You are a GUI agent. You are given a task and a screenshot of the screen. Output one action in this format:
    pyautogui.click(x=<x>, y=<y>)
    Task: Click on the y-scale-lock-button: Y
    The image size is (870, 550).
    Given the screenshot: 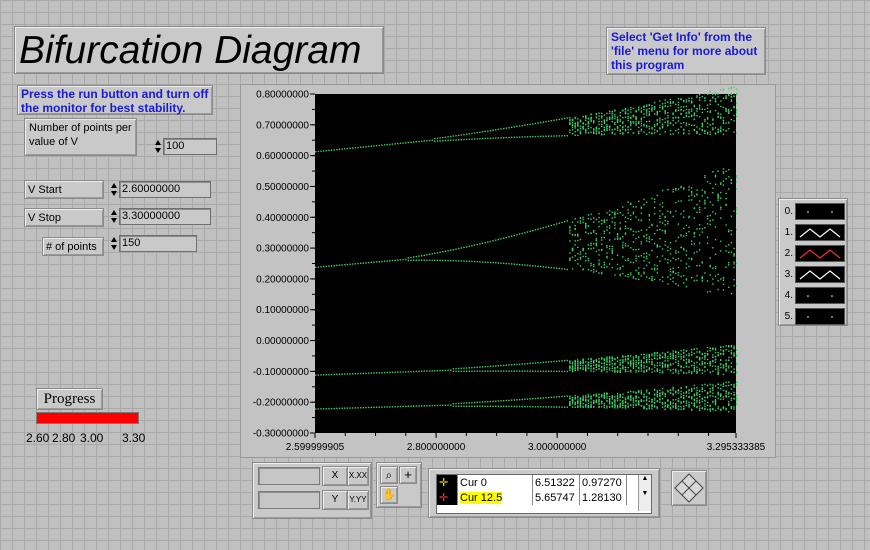 What is the action you would take?
    pyautogui.click(x=335, y=500)
    